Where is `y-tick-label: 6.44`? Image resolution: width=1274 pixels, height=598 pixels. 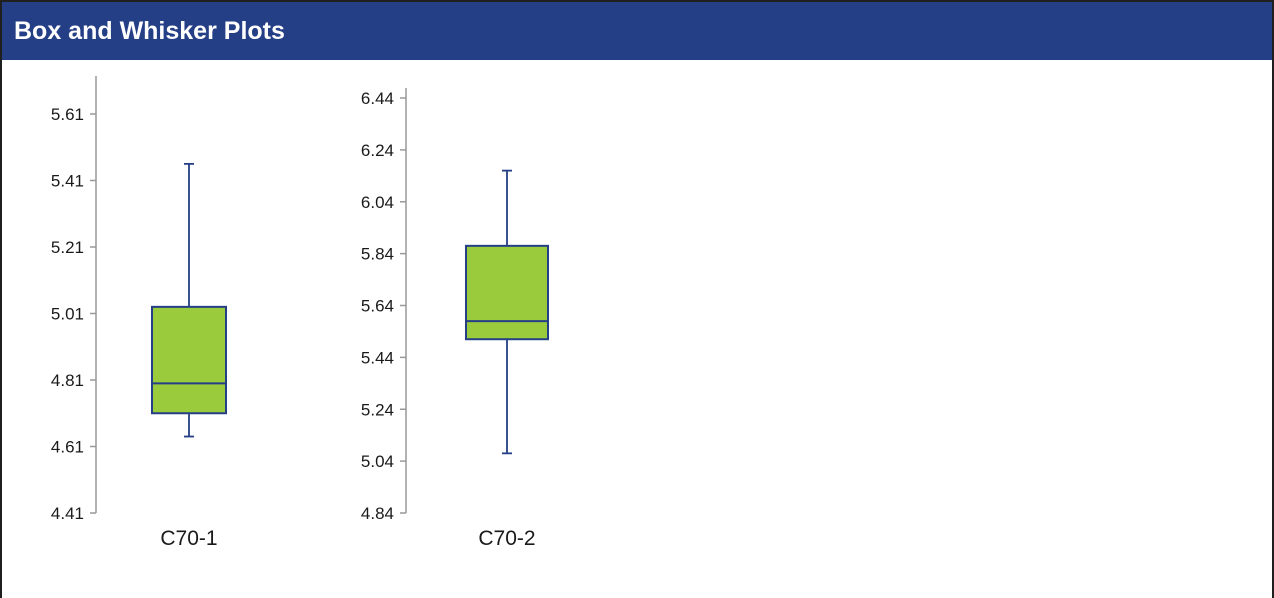
y-tick-label: 6.44 is located at coordinates (377, 98).